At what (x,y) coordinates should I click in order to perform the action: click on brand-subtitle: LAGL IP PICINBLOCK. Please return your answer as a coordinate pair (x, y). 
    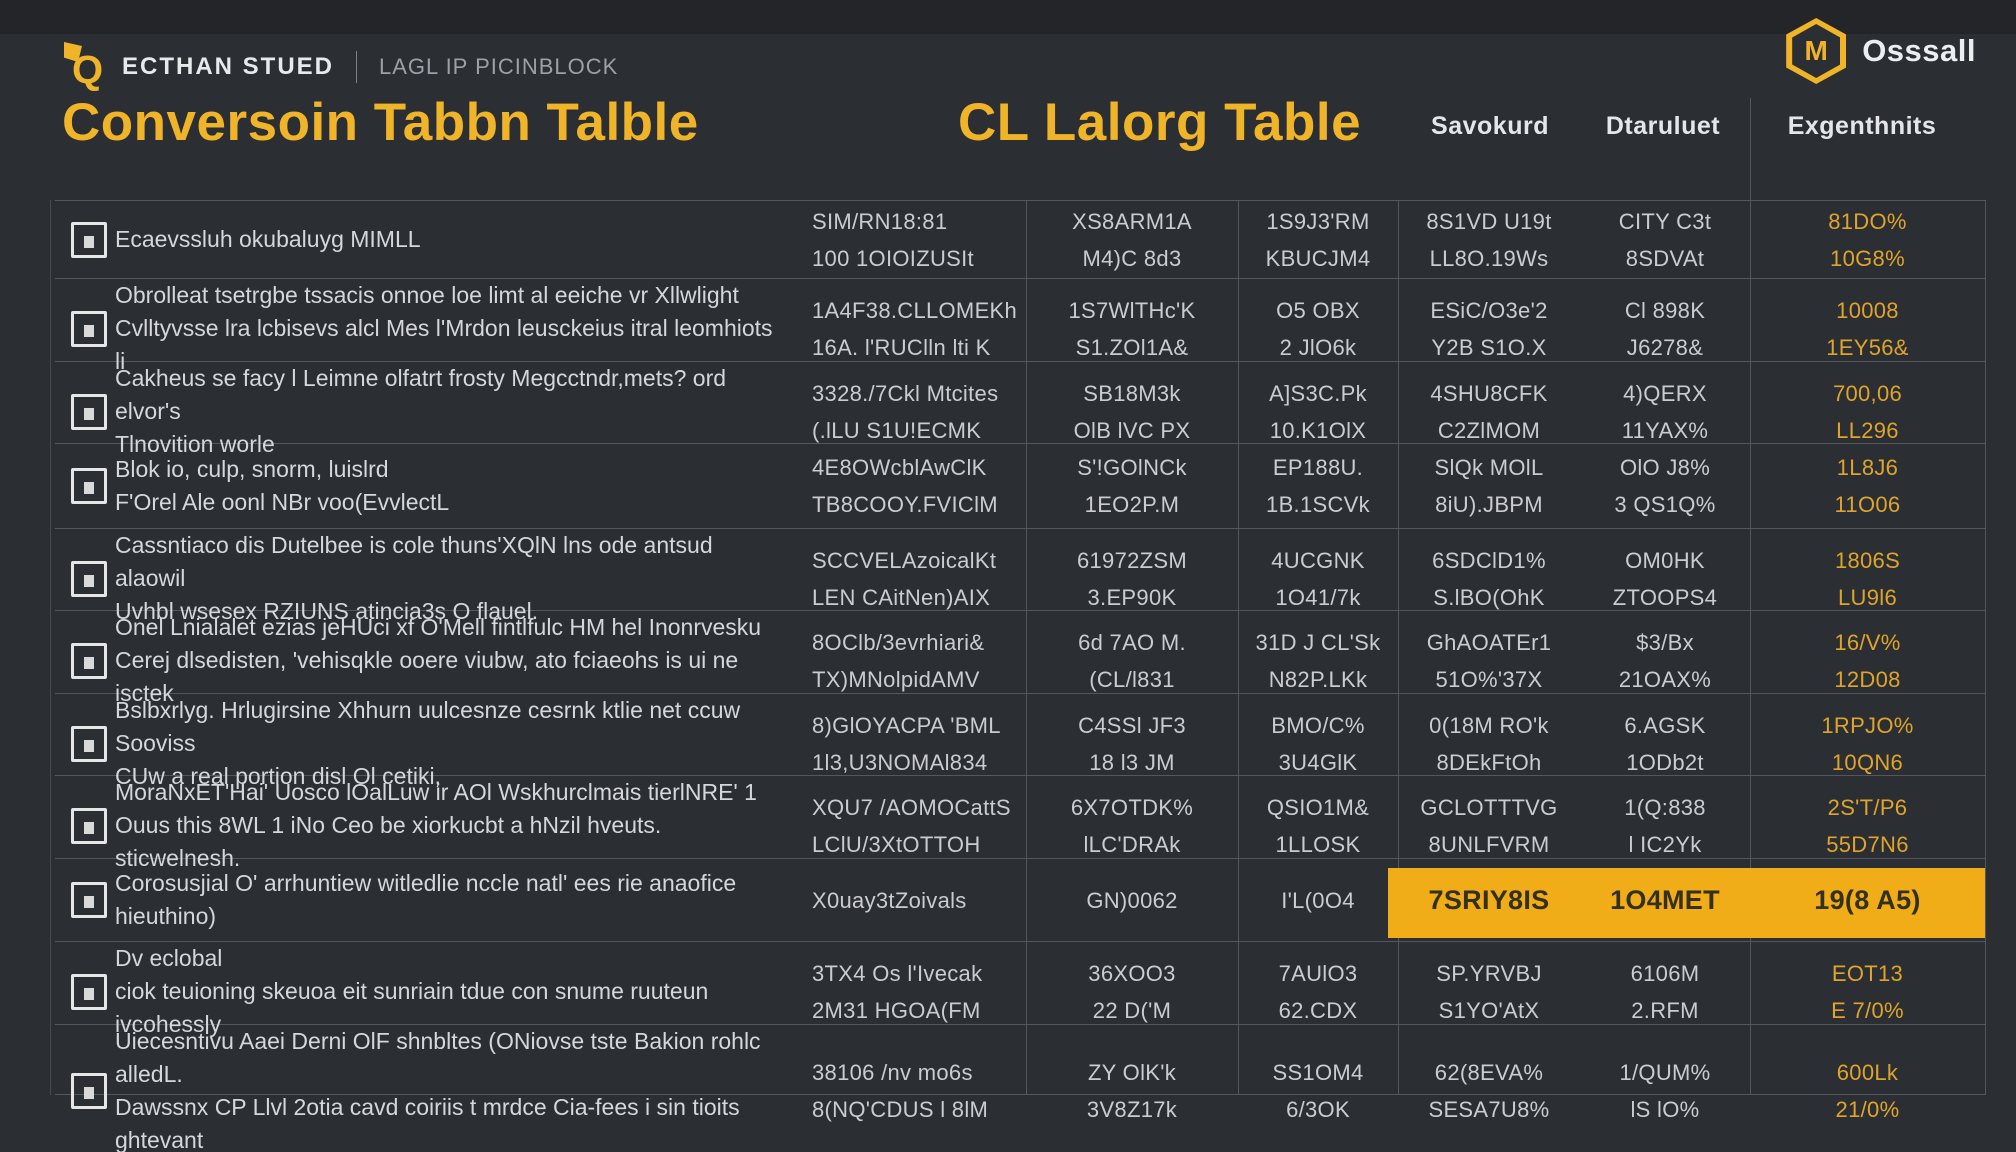
    Looking at the image, I should click on (499, 66).